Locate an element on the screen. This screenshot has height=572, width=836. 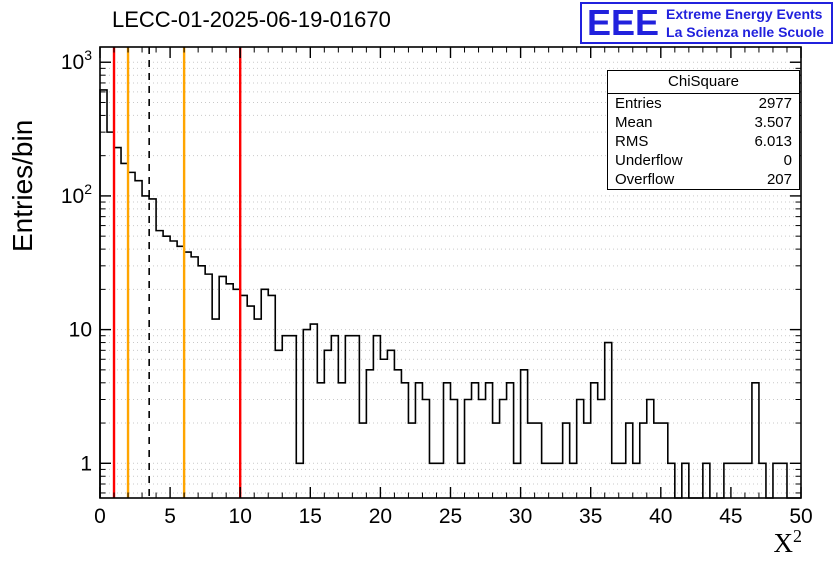
stats-value: 3.507 is located at coordinates (773, 122).